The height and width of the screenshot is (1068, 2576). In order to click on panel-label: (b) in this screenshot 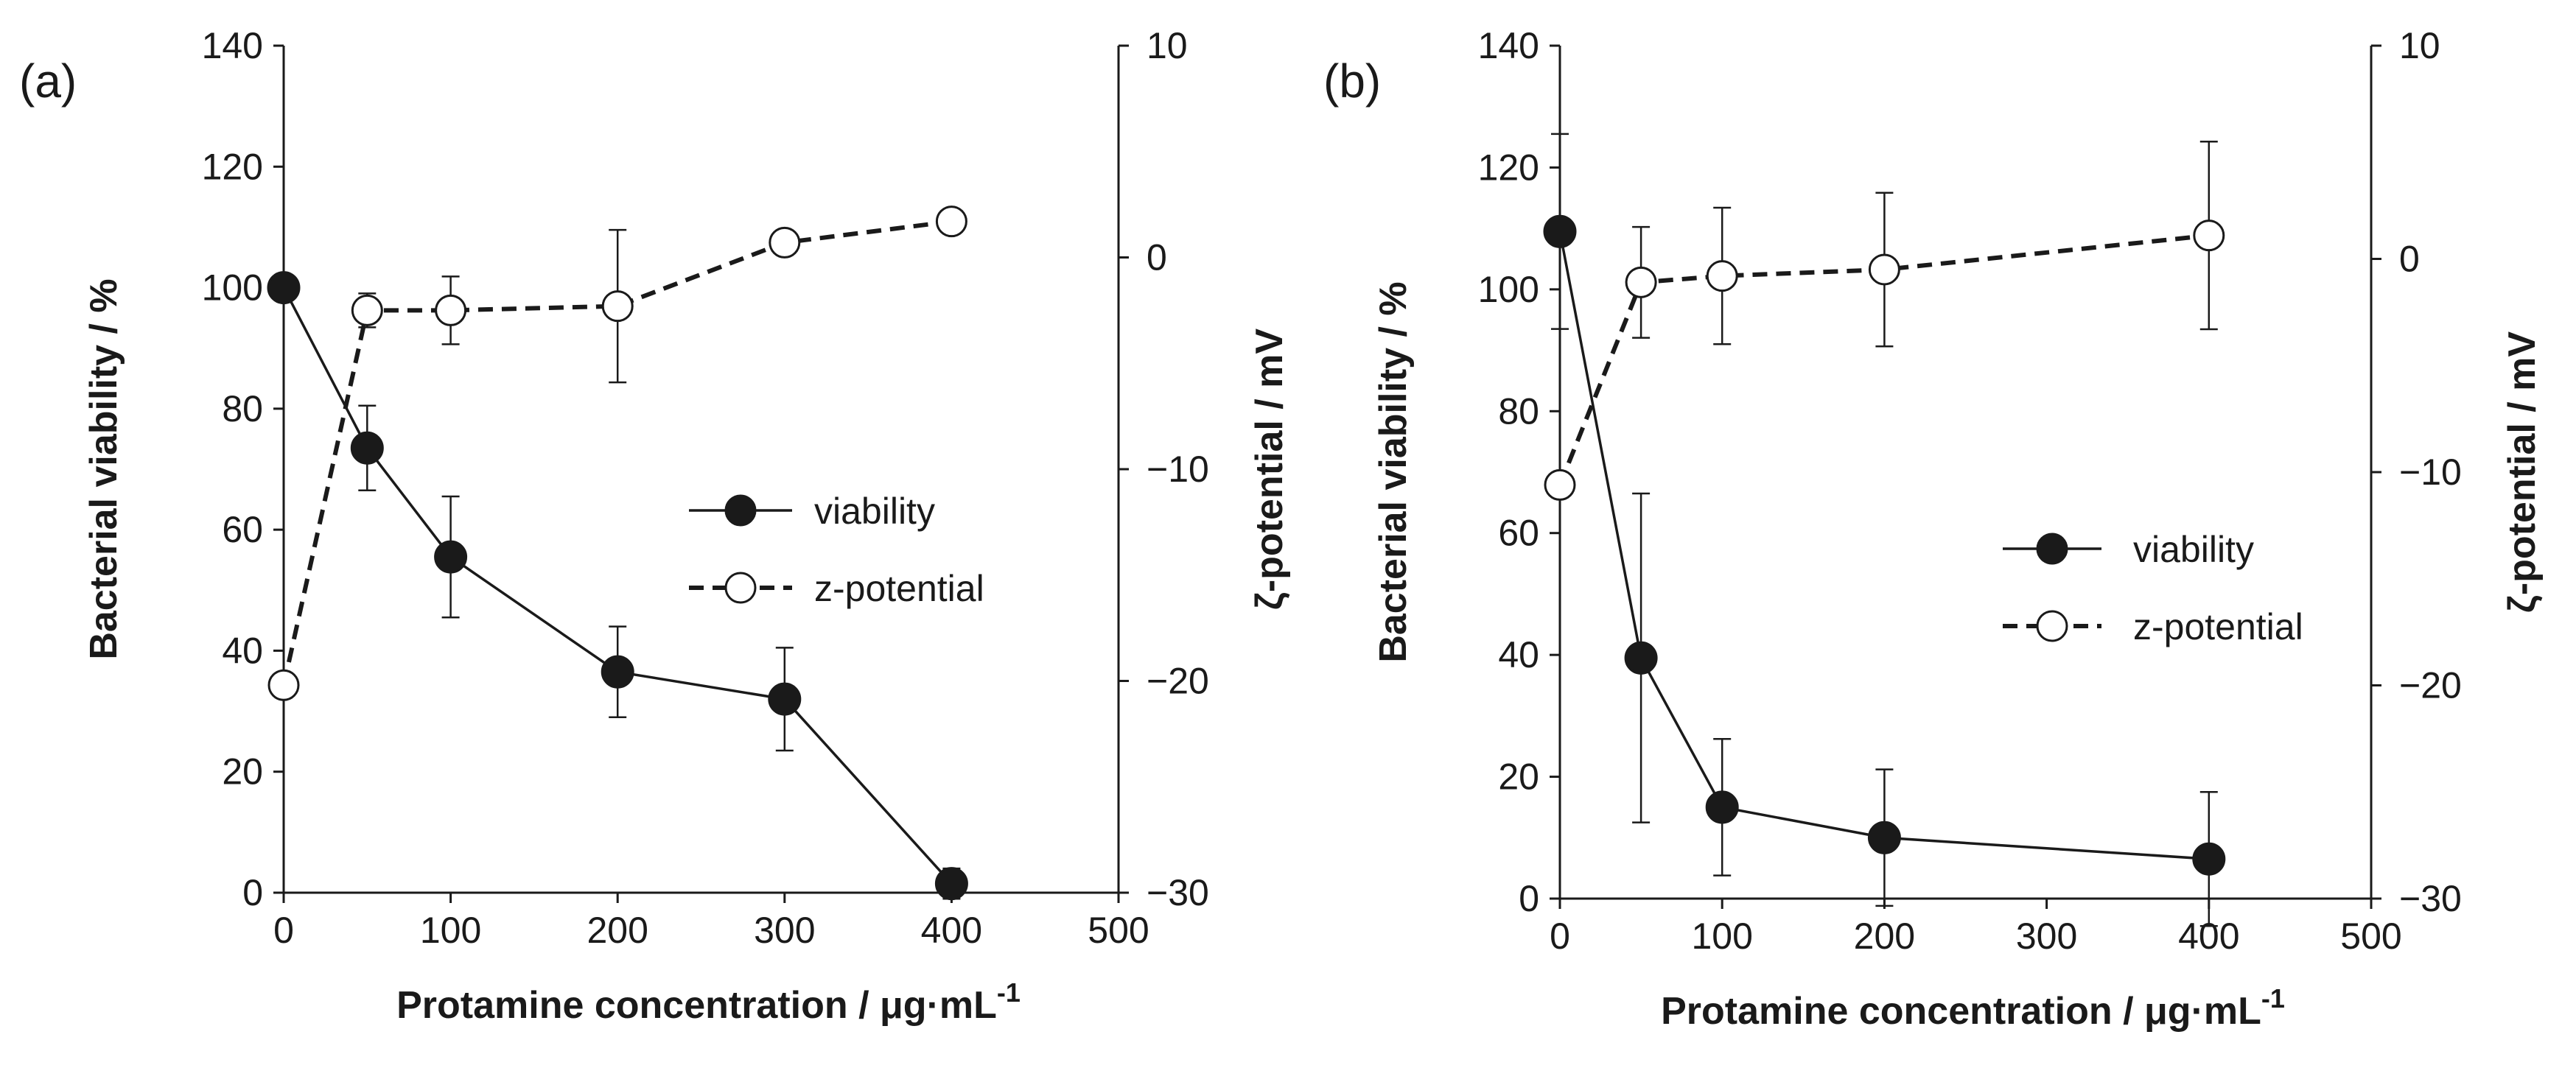, I will do `click(1352, 81)`.